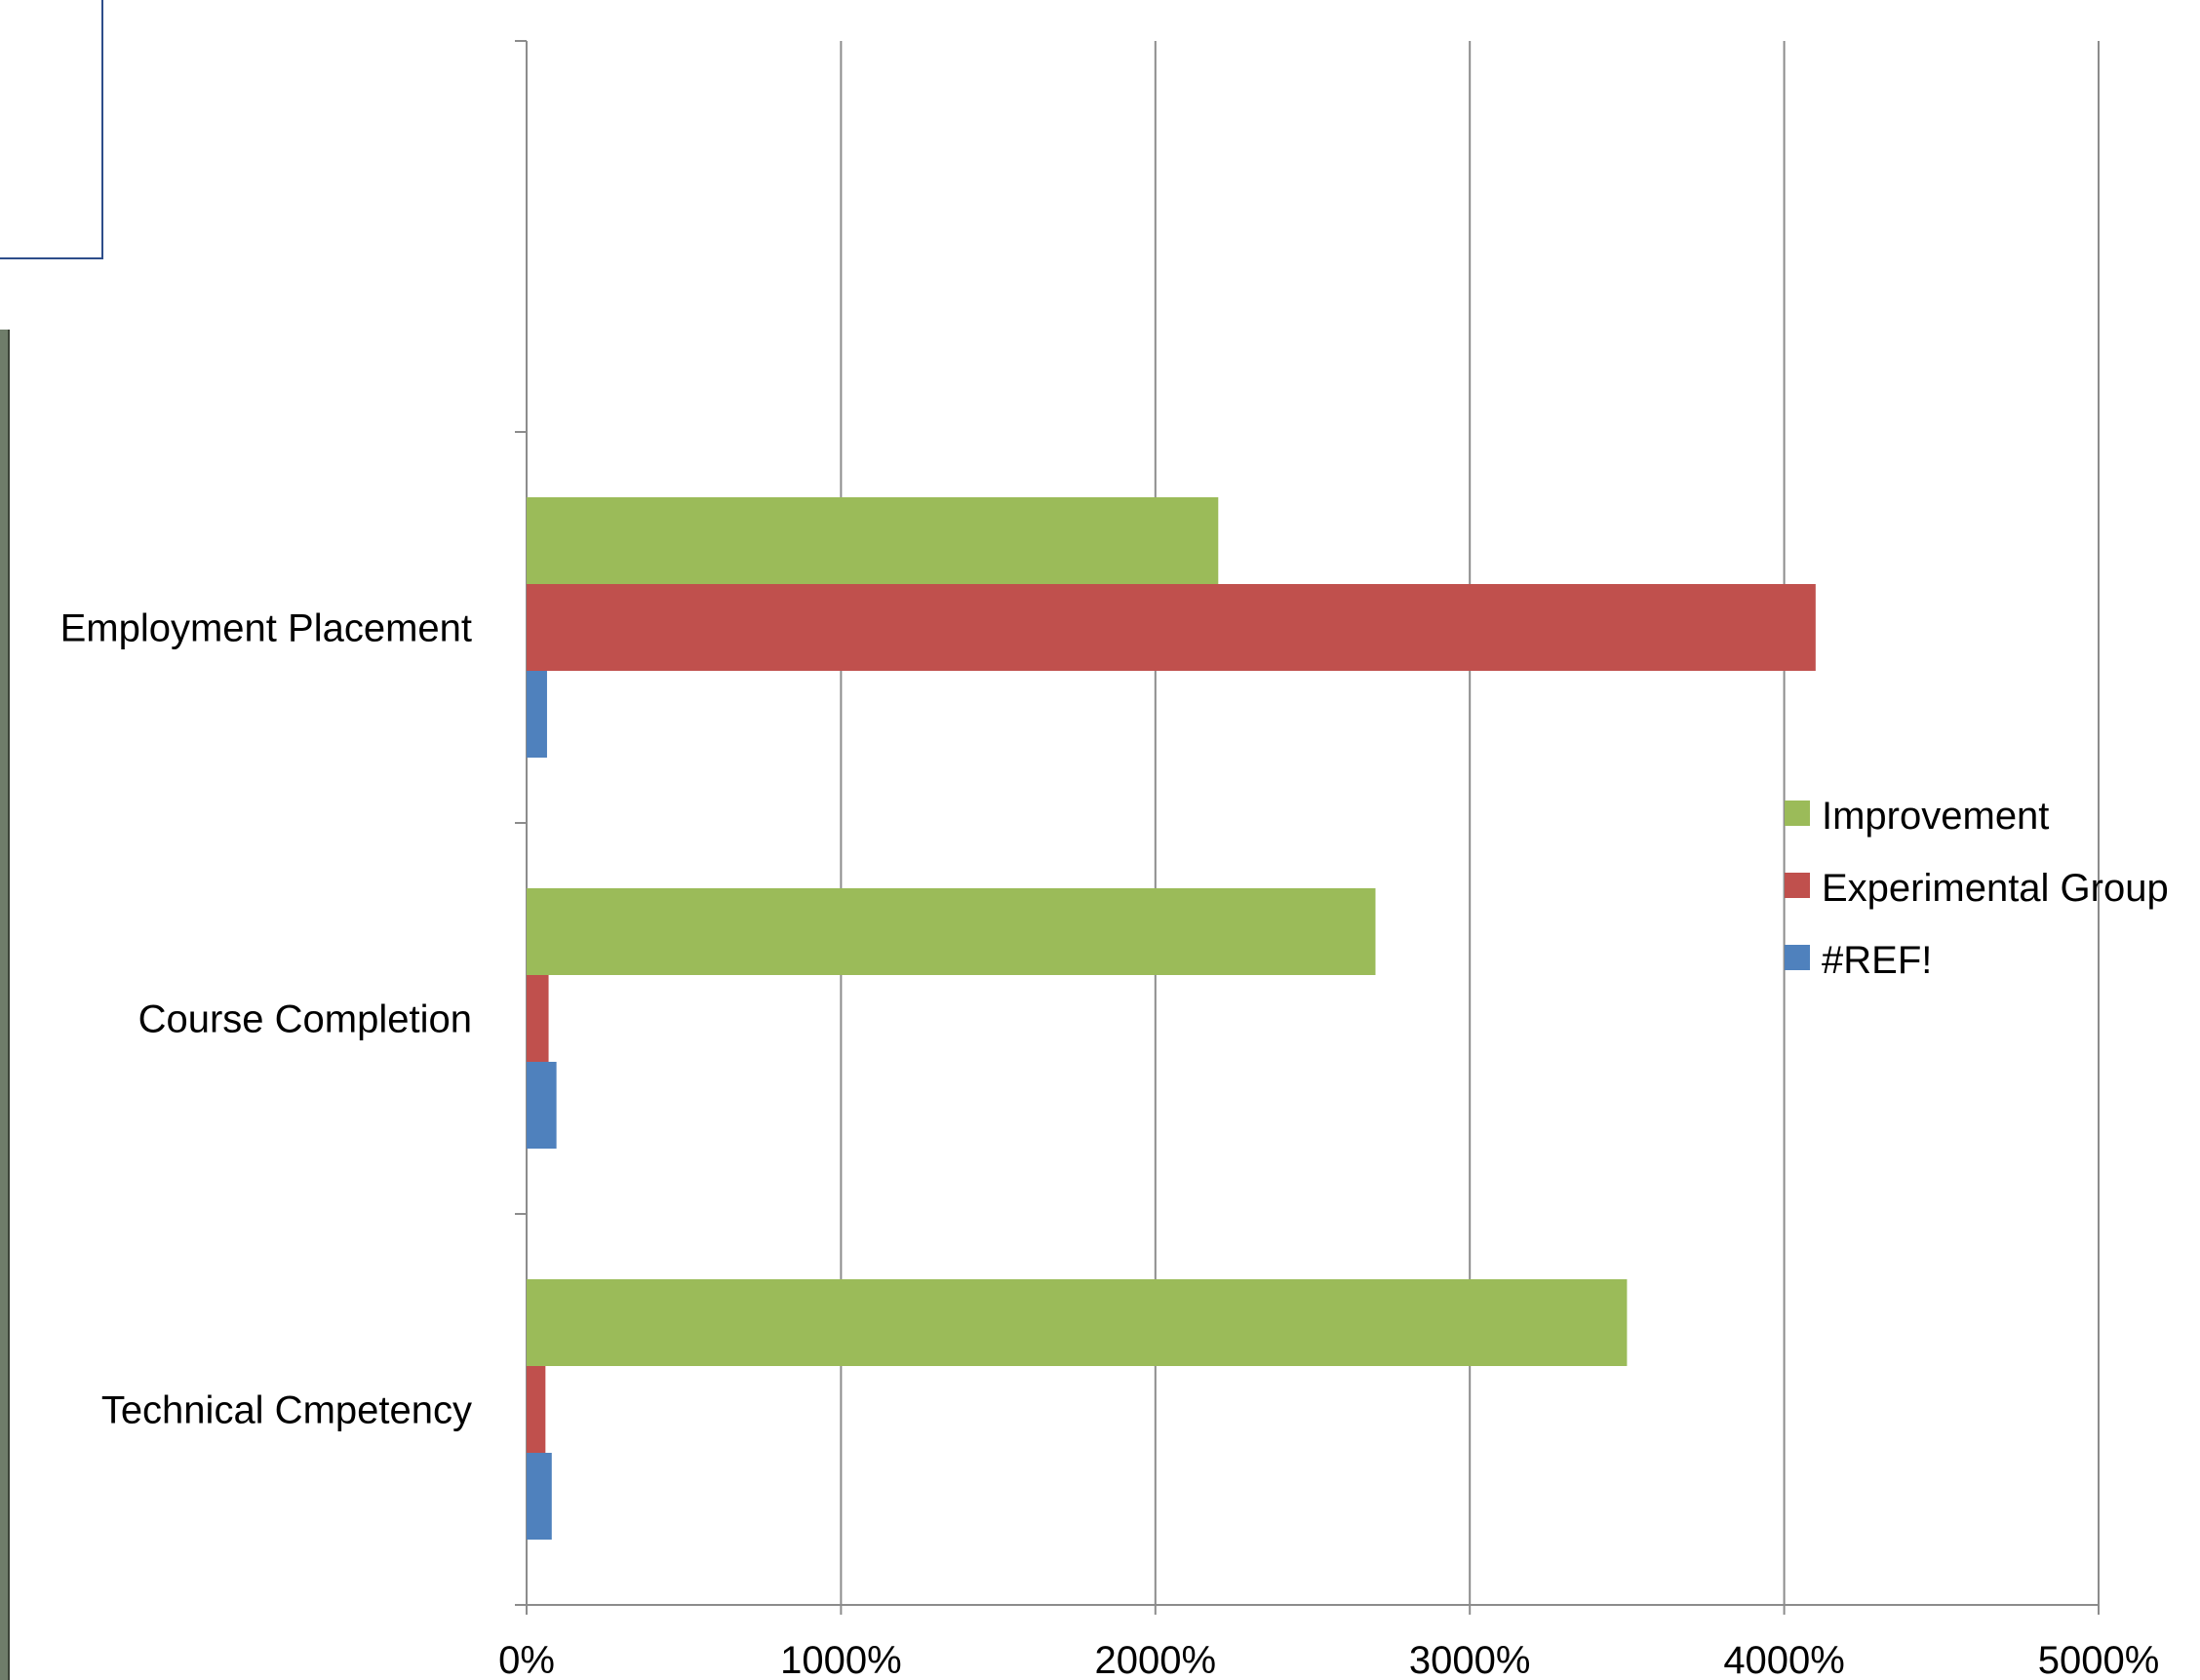 Image resolution: width=2200 pixels, height=1680 pixels. Describe the element at coordinates (5, 1005) in the screenshot. I see `background-window-edge` at that location.